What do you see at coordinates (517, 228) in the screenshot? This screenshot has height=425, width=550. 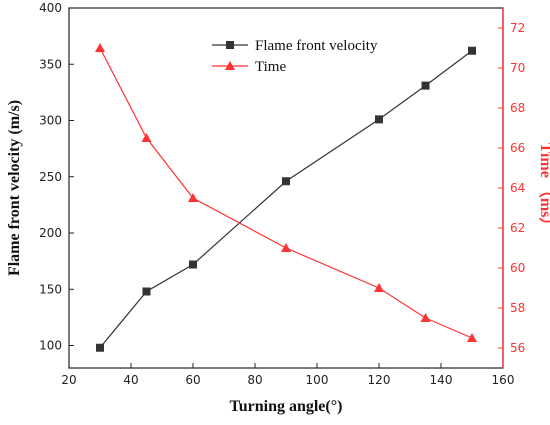 I see `y-right-tick-label: 62` at bounding box center [517, 228].